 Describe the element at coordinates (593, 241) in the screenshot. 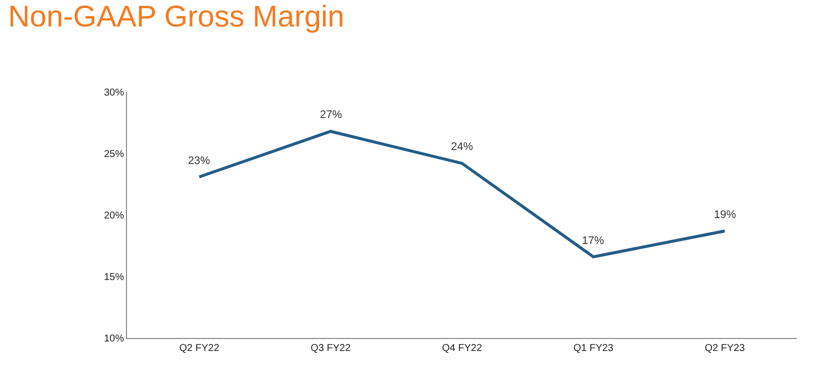

I see `data-label: 17%` at that location.